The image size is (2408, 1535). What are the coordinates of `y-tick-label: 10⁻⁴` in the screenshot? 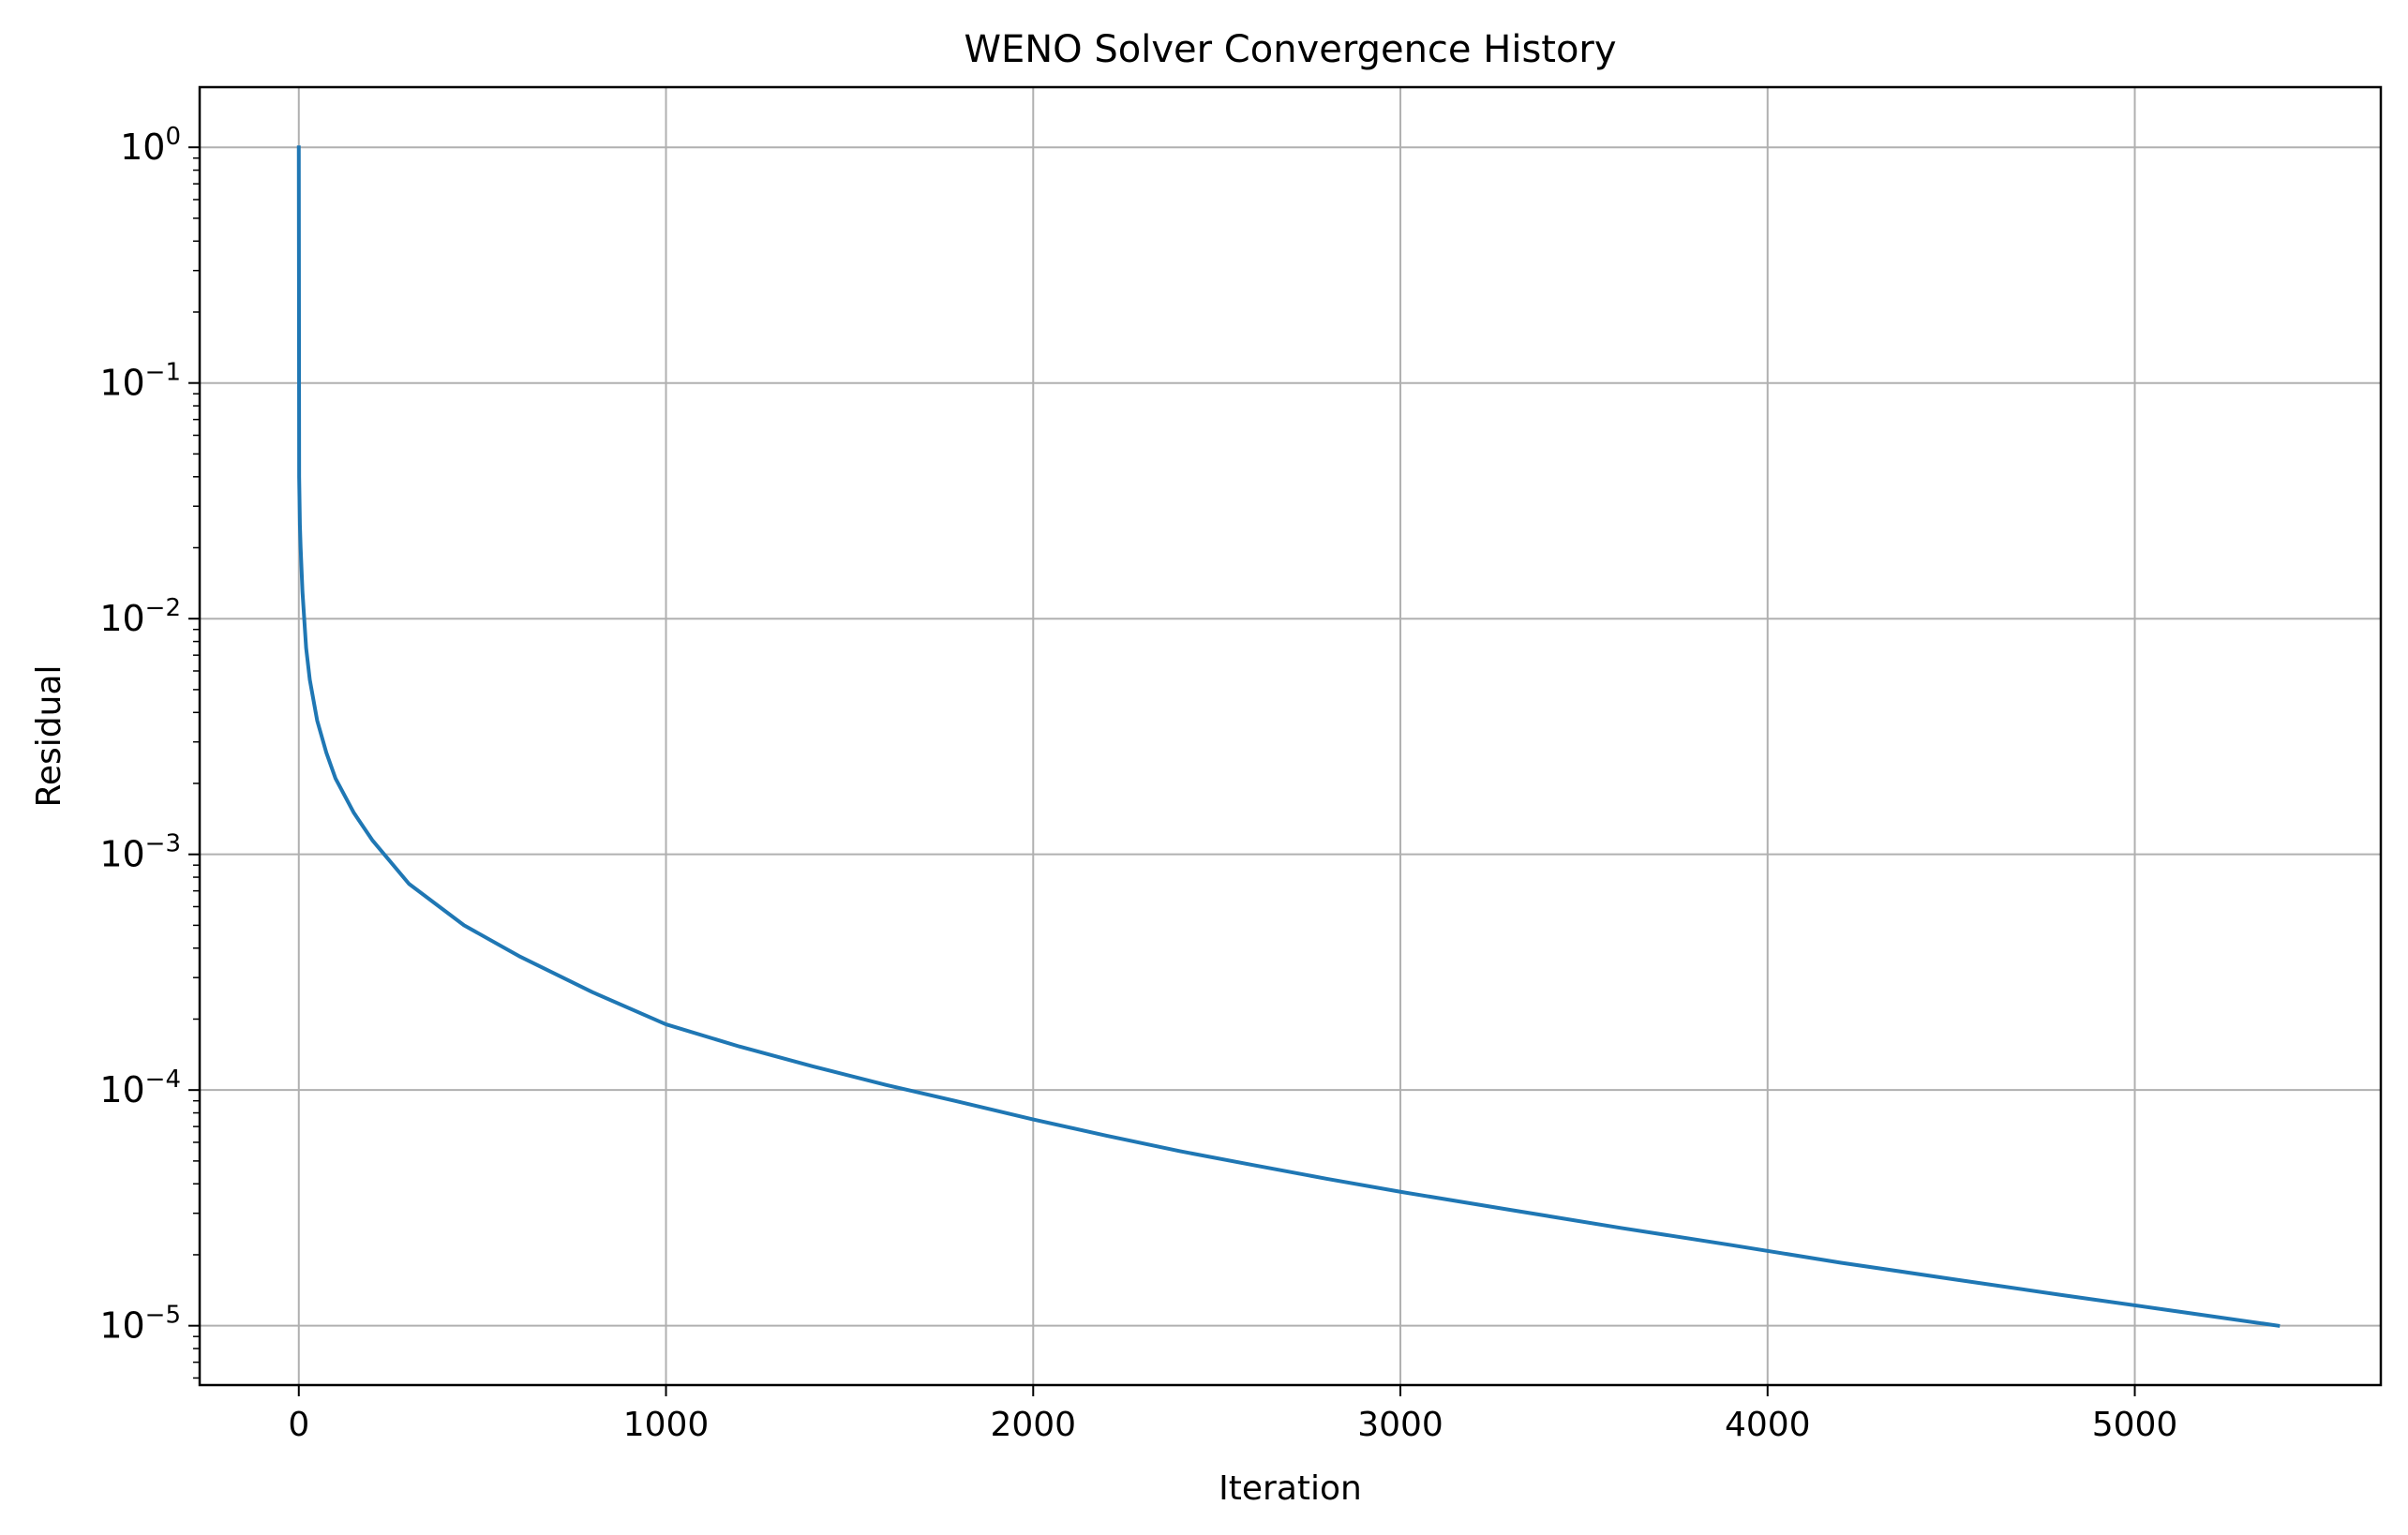 It's located at (140, 1088).